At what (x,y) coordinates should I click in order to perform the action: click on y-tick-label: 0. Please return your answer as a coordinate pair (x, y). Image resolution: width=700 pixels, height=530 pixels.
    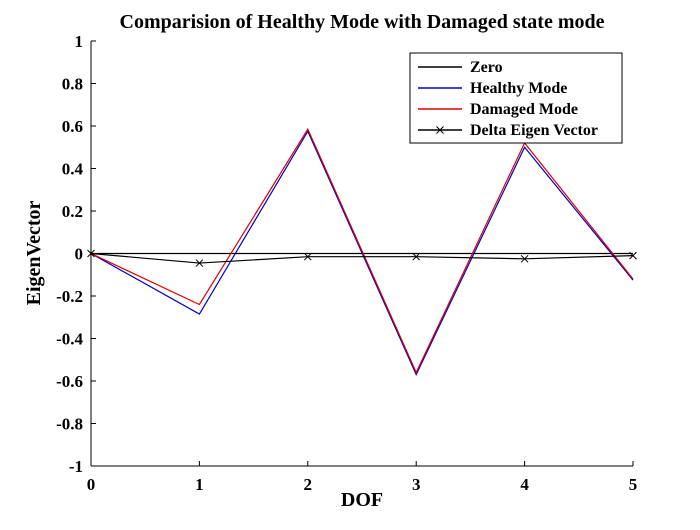
    Looking at the image, I should click on (79, 254).